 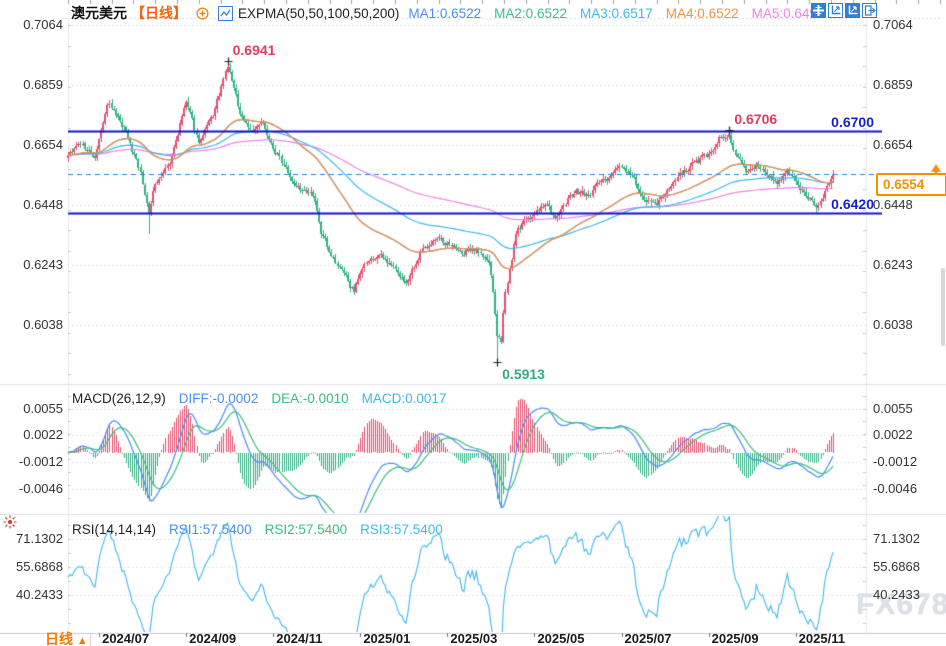 I want to click on price-axis-label-left: 0.6448, so click(x=43, y=205).